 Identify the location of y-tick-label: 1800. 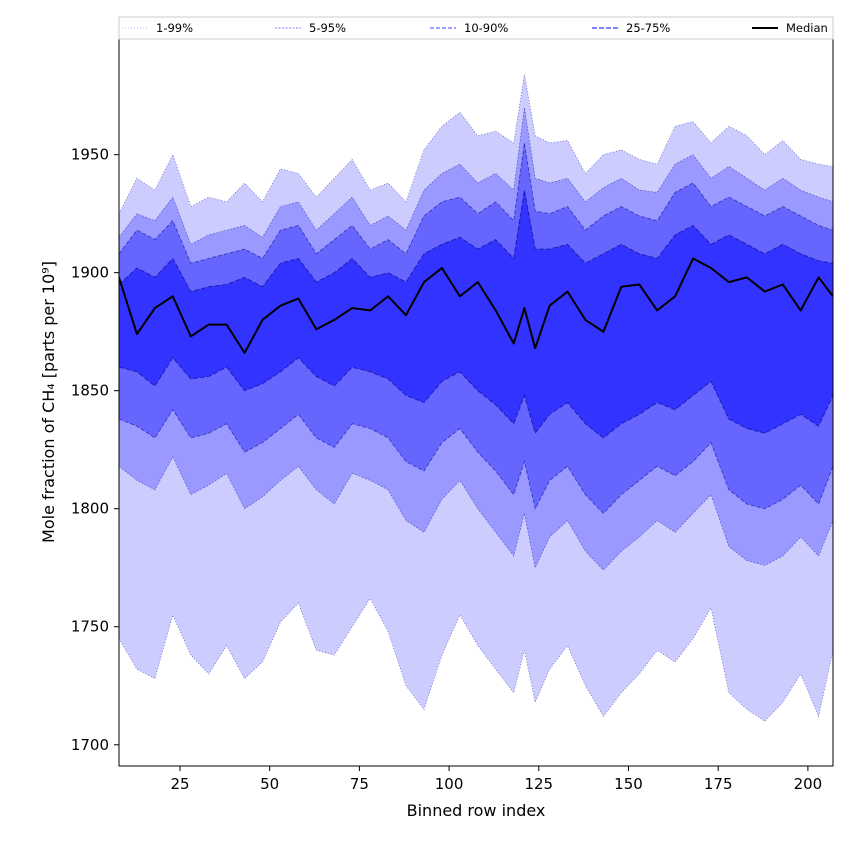
(90, 509).